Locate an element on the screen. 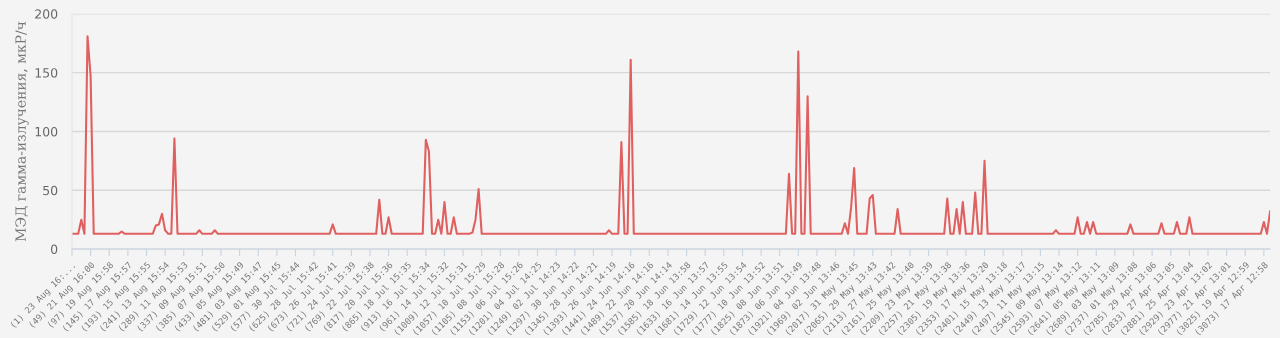 The image size is (1280, 338). y-tick-label: 0 is located at coordinates (54, 249).